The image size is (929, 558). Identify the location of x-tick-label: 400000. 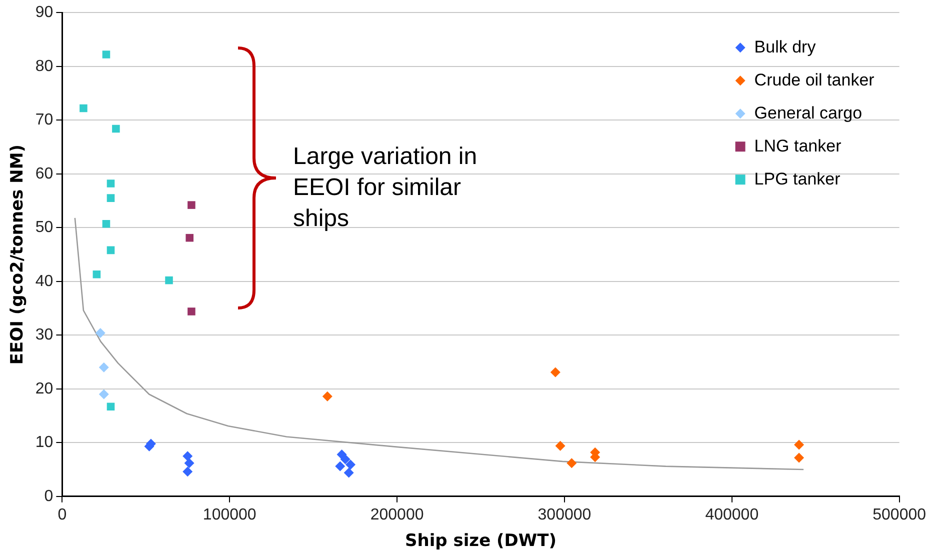
(732, 515).